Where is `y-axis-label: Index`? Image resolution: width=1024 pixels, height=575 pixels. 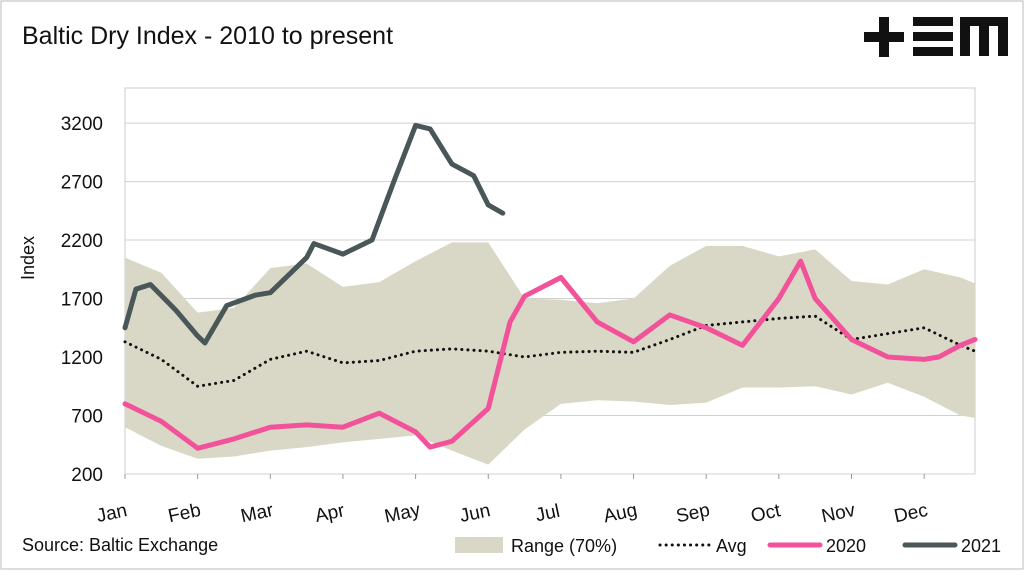
y-axis-label: Index is located at coordinates (28, 258).